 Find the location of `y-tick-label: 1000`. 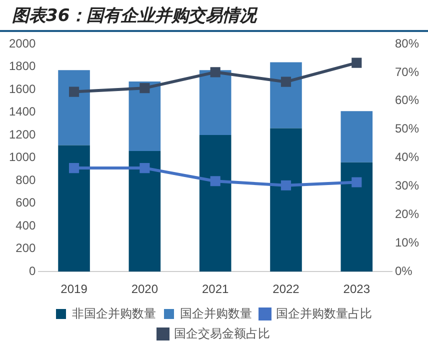

y-tick-label: 1000 is located at coordinates (22, 157).